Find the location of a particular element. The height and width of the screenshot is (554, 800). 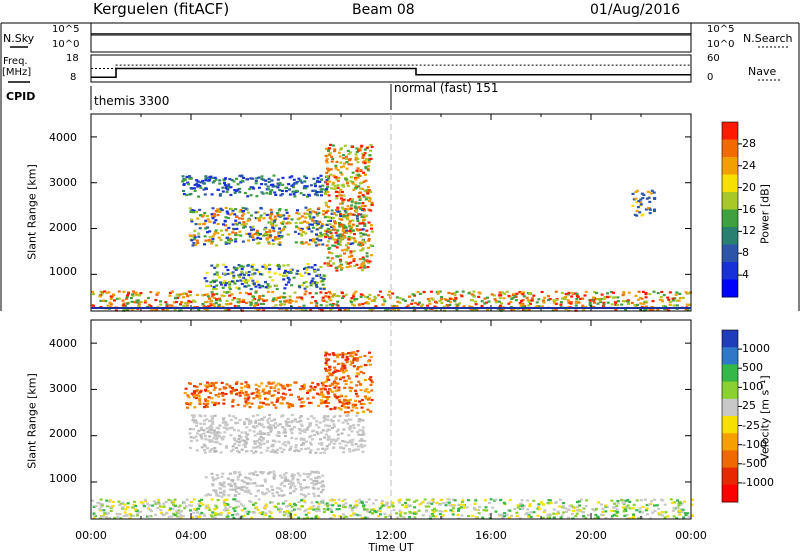

xtick-0000: 00:00 is located at coordinates (91, 535).